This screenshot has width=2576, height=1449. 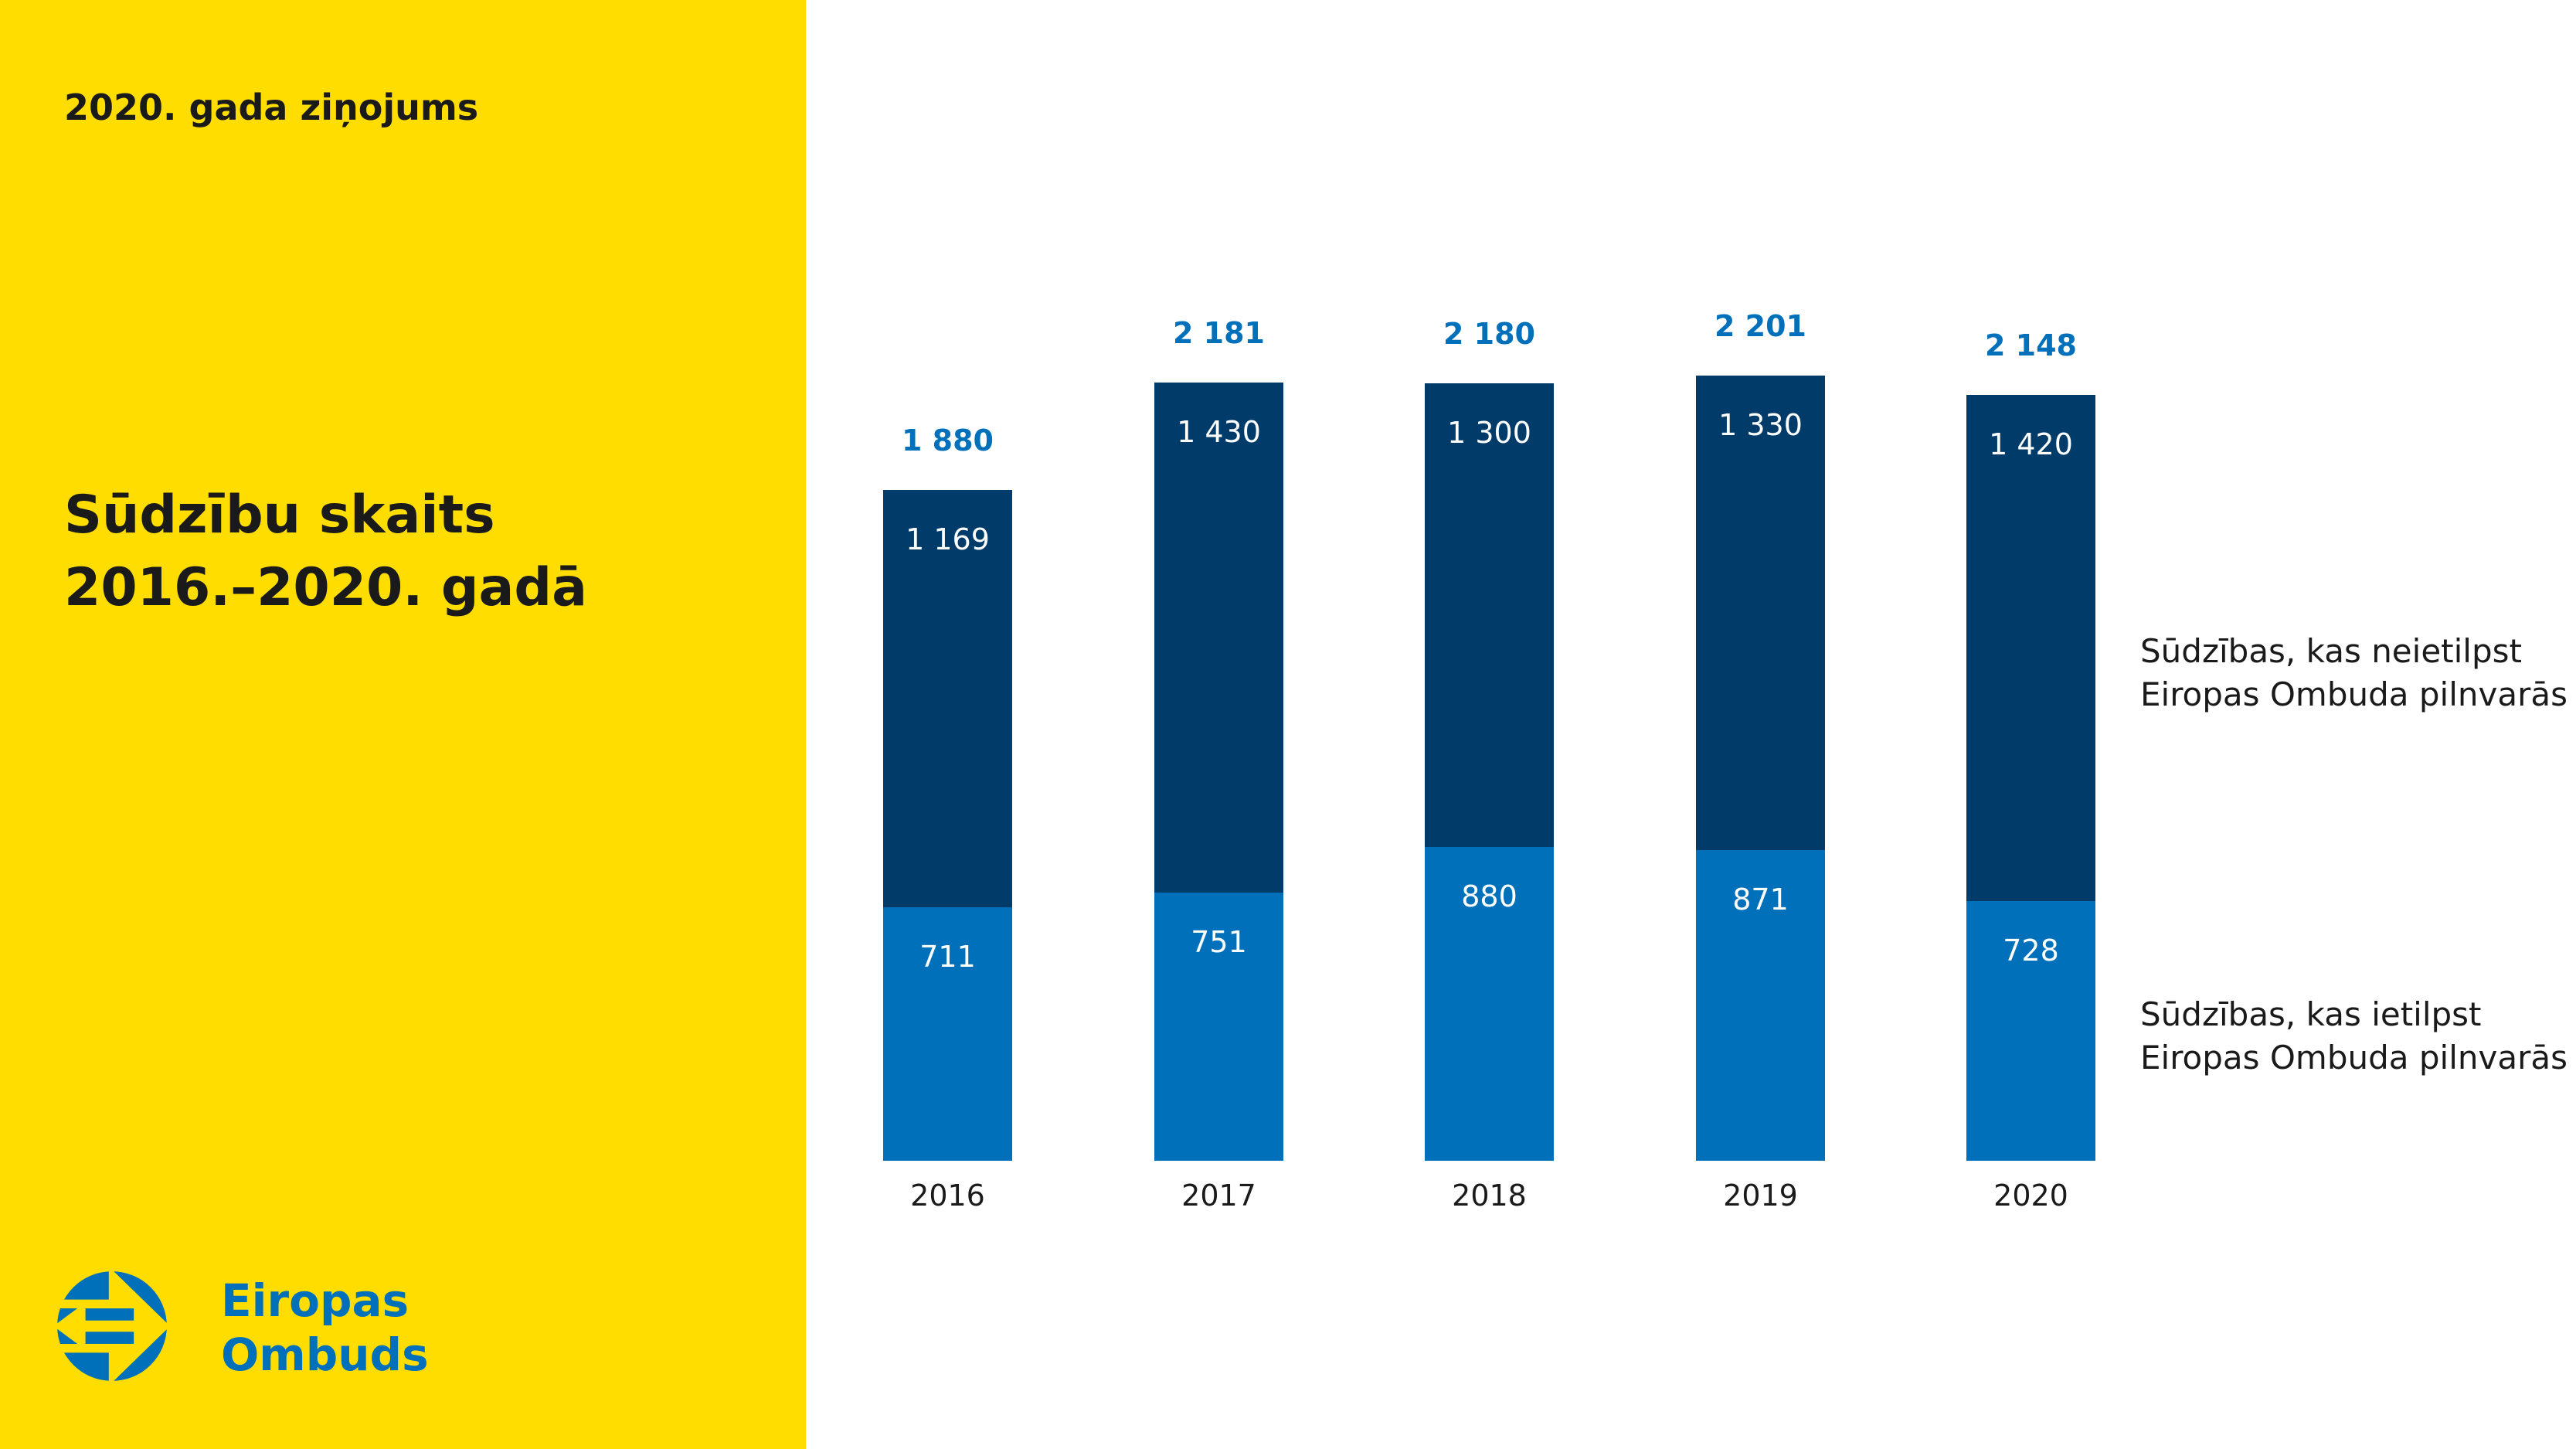 What do you see at coordinates (1219, 432) in the screenshot?
I see `value-label-outside: 1 430` at bounding box center [1219, 432].